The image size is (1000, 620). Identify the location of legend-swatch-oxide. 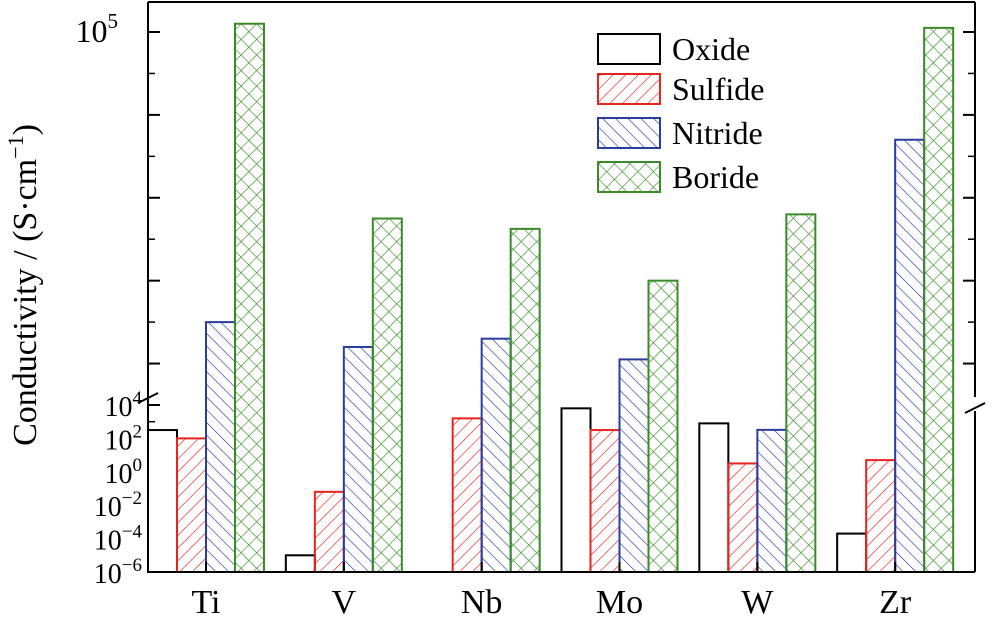
(629, 49).